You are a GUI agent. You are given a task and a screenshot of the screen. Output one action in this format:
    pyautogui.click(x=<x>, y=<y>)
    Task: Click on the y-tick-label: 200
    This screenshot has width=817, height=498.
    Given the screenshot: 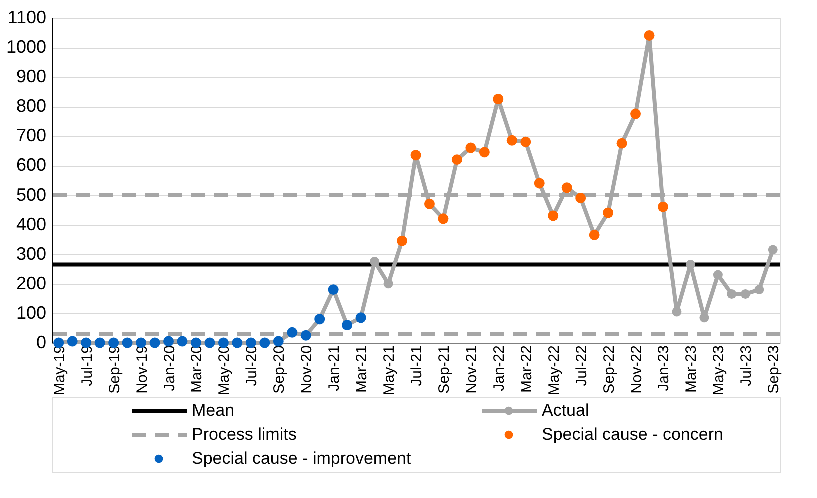 What is the action you would take?
    pyautogui.click(x=31, y=283)
    